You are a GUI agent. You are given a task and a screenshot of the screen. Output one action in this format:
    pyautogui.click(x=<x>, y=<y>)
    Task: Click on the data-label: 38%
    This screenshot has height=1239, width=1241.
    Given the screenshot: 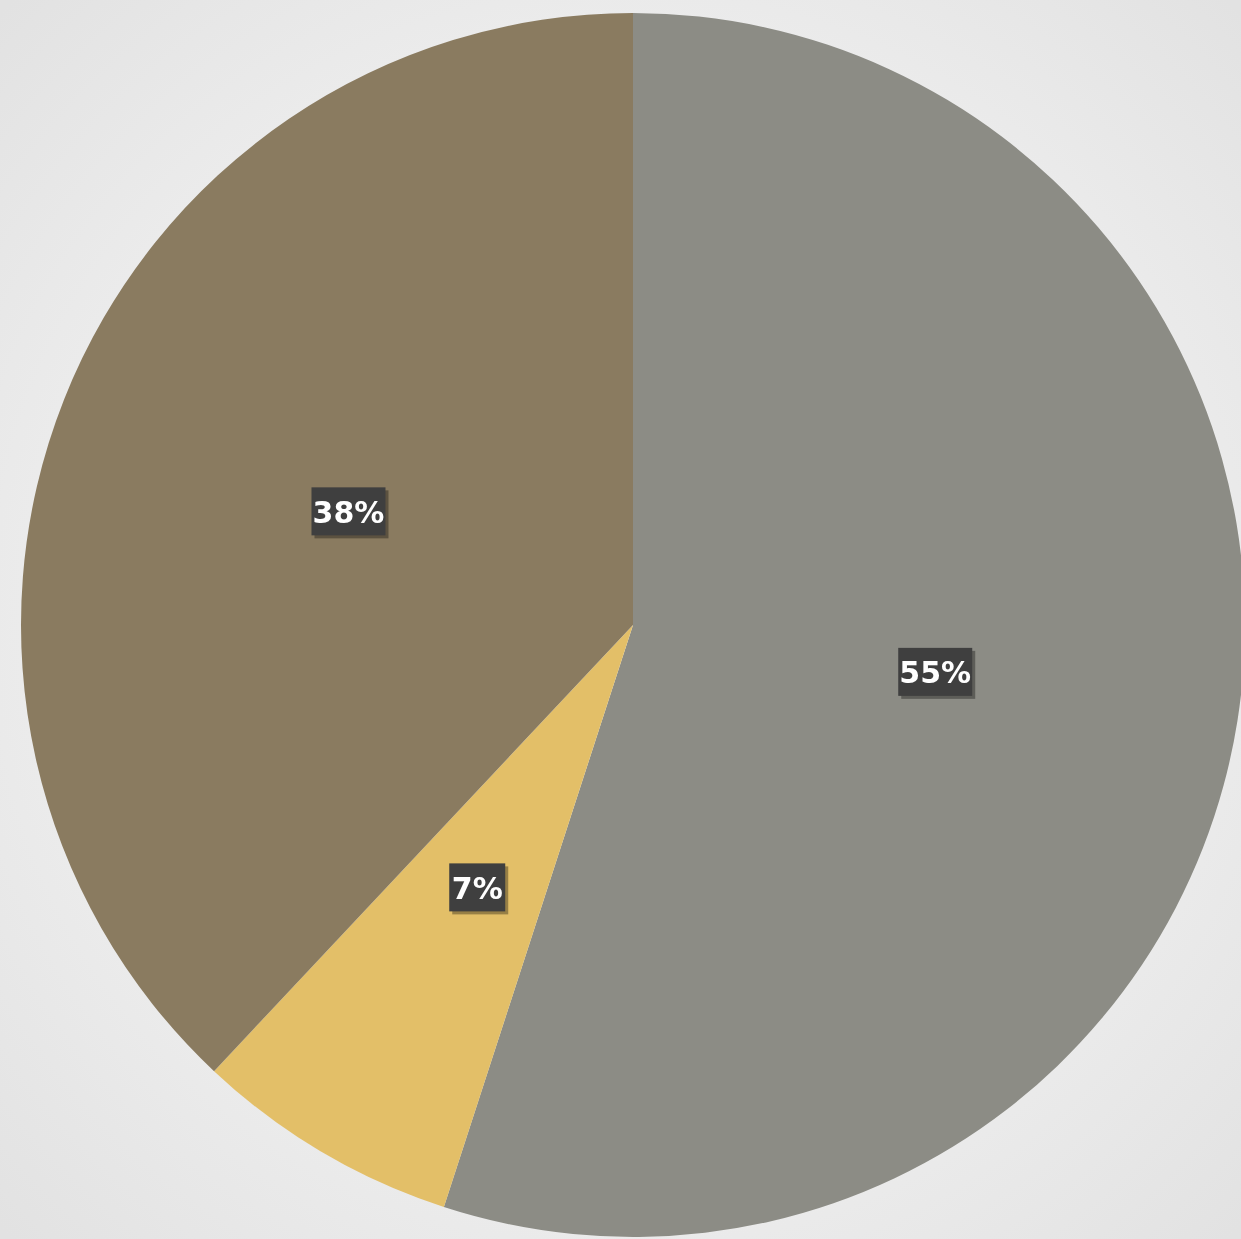 What is the action you would take?
    pyautogui.click(x=348, y=512)
    